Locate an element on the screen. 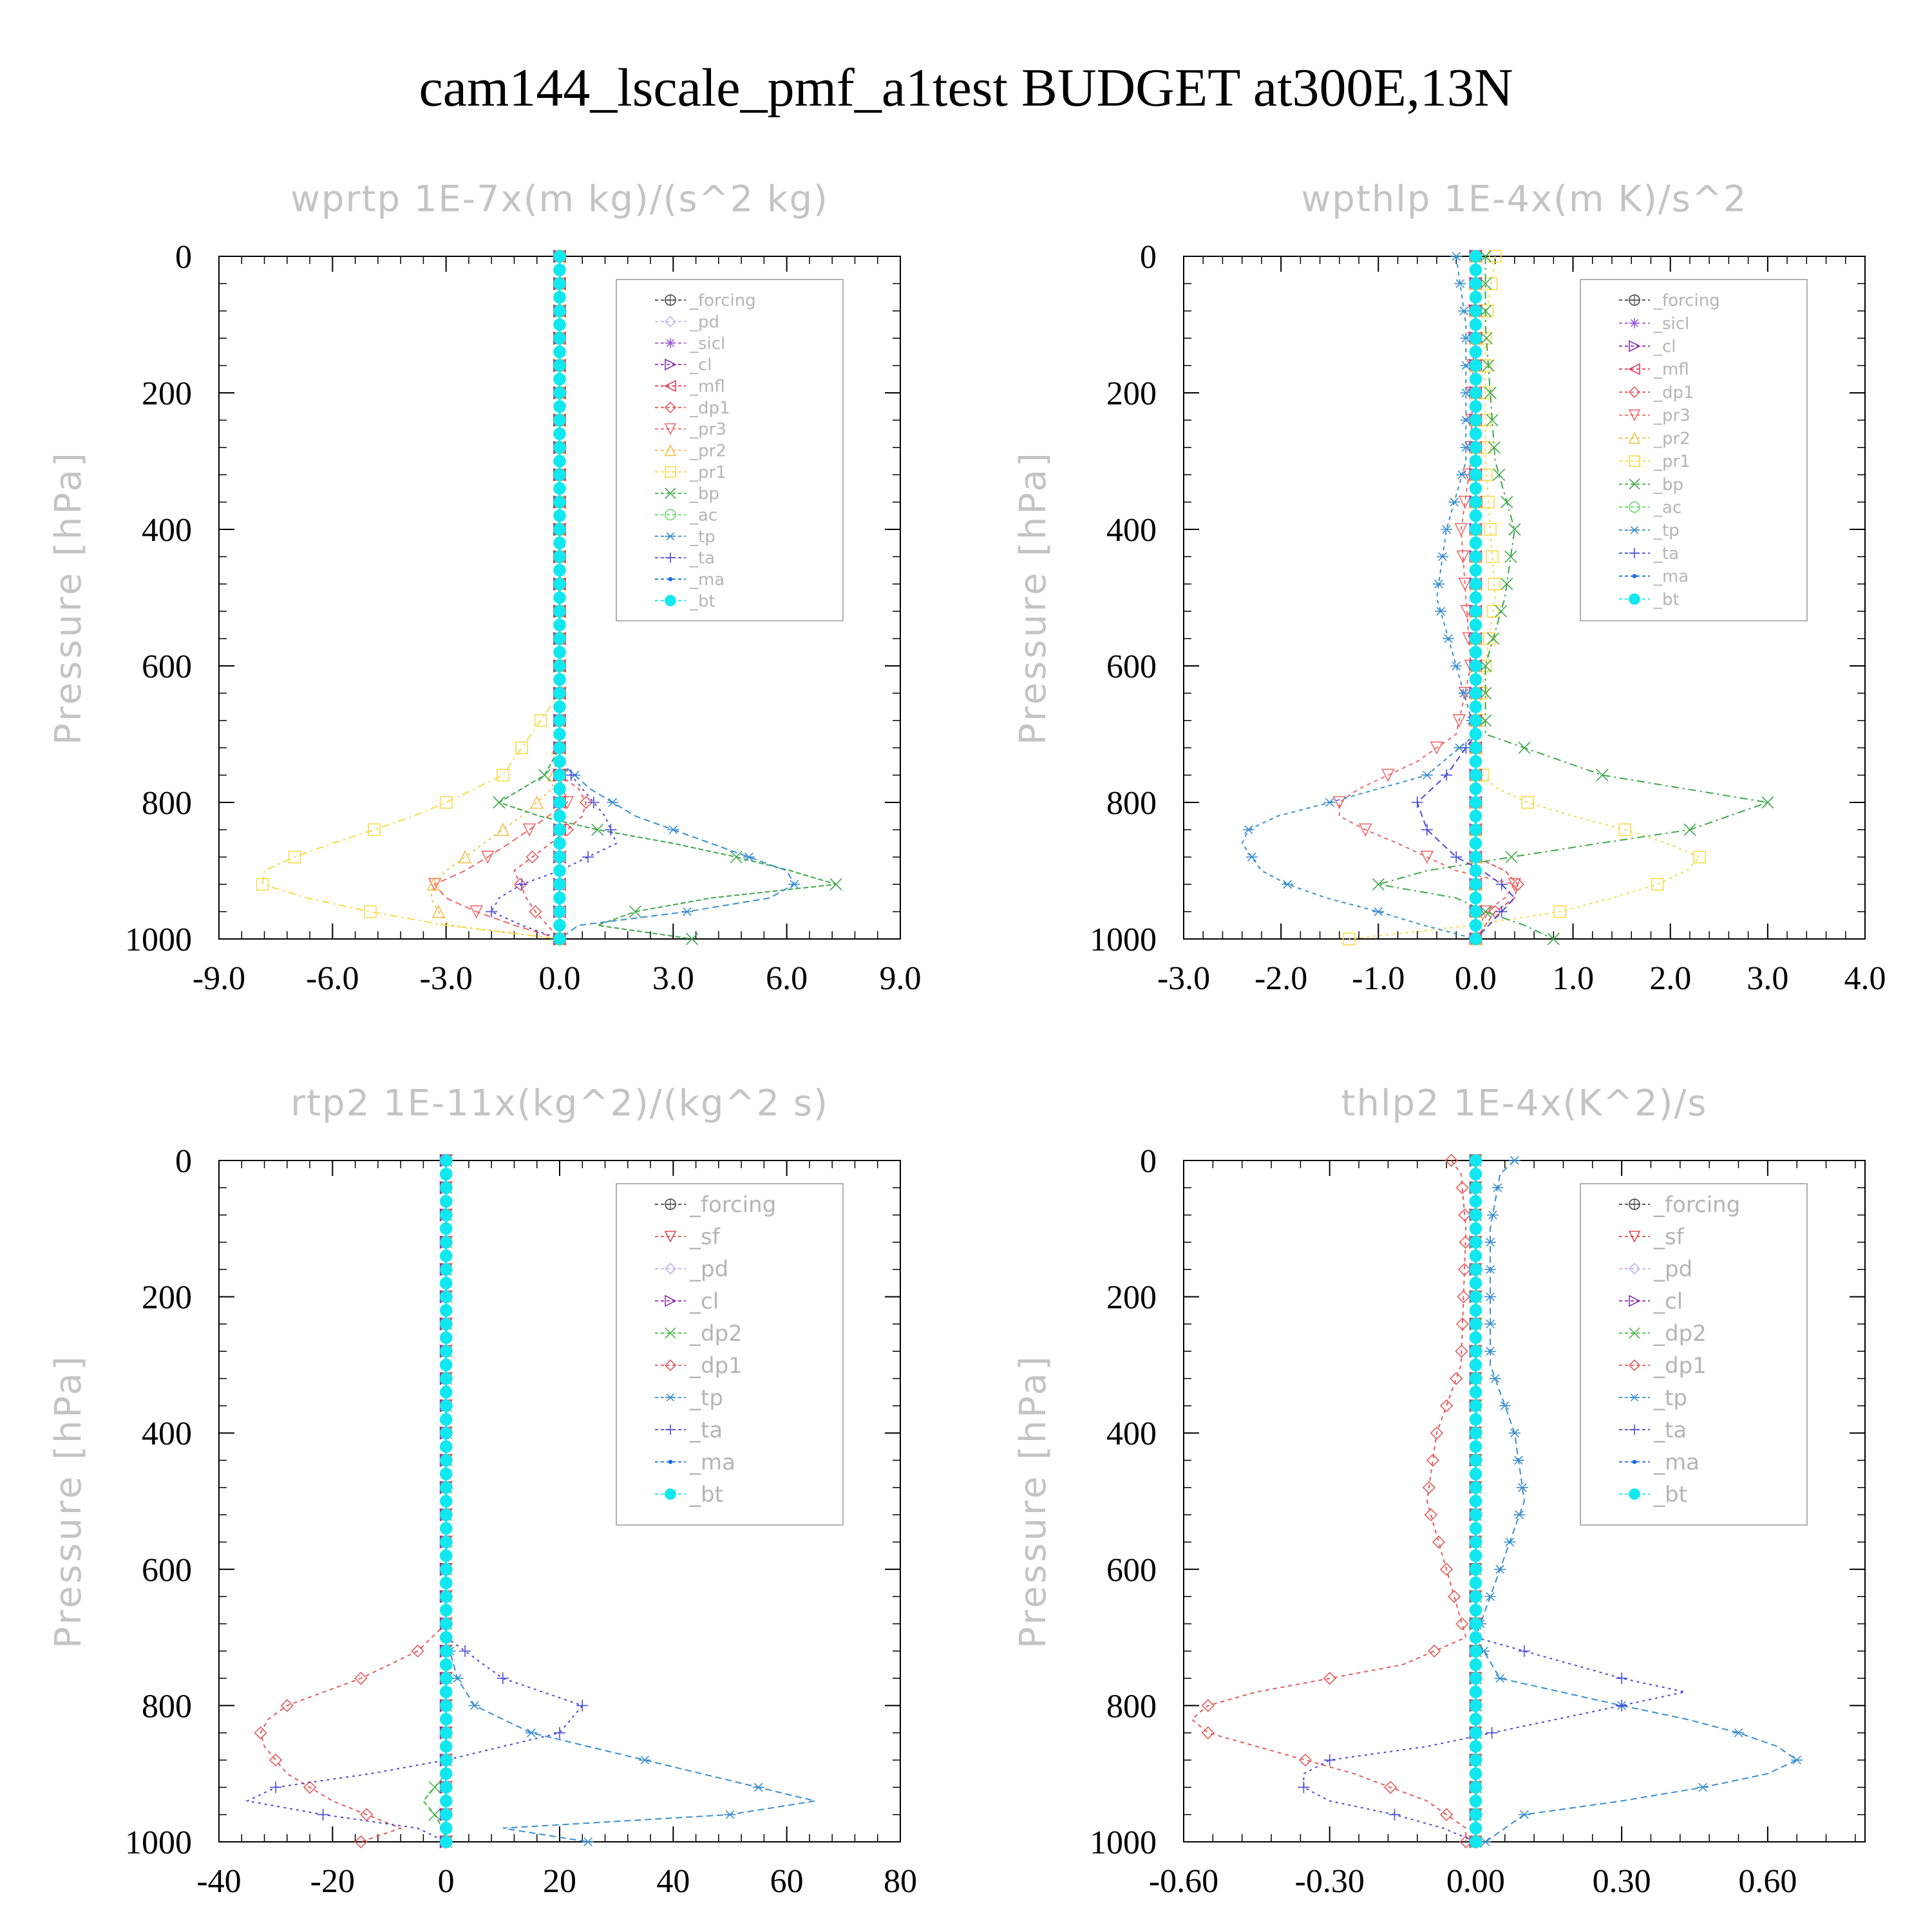 The image size is (1932, 1932). x-tick-label: 1.0 is located at coordinates (1573, 978).